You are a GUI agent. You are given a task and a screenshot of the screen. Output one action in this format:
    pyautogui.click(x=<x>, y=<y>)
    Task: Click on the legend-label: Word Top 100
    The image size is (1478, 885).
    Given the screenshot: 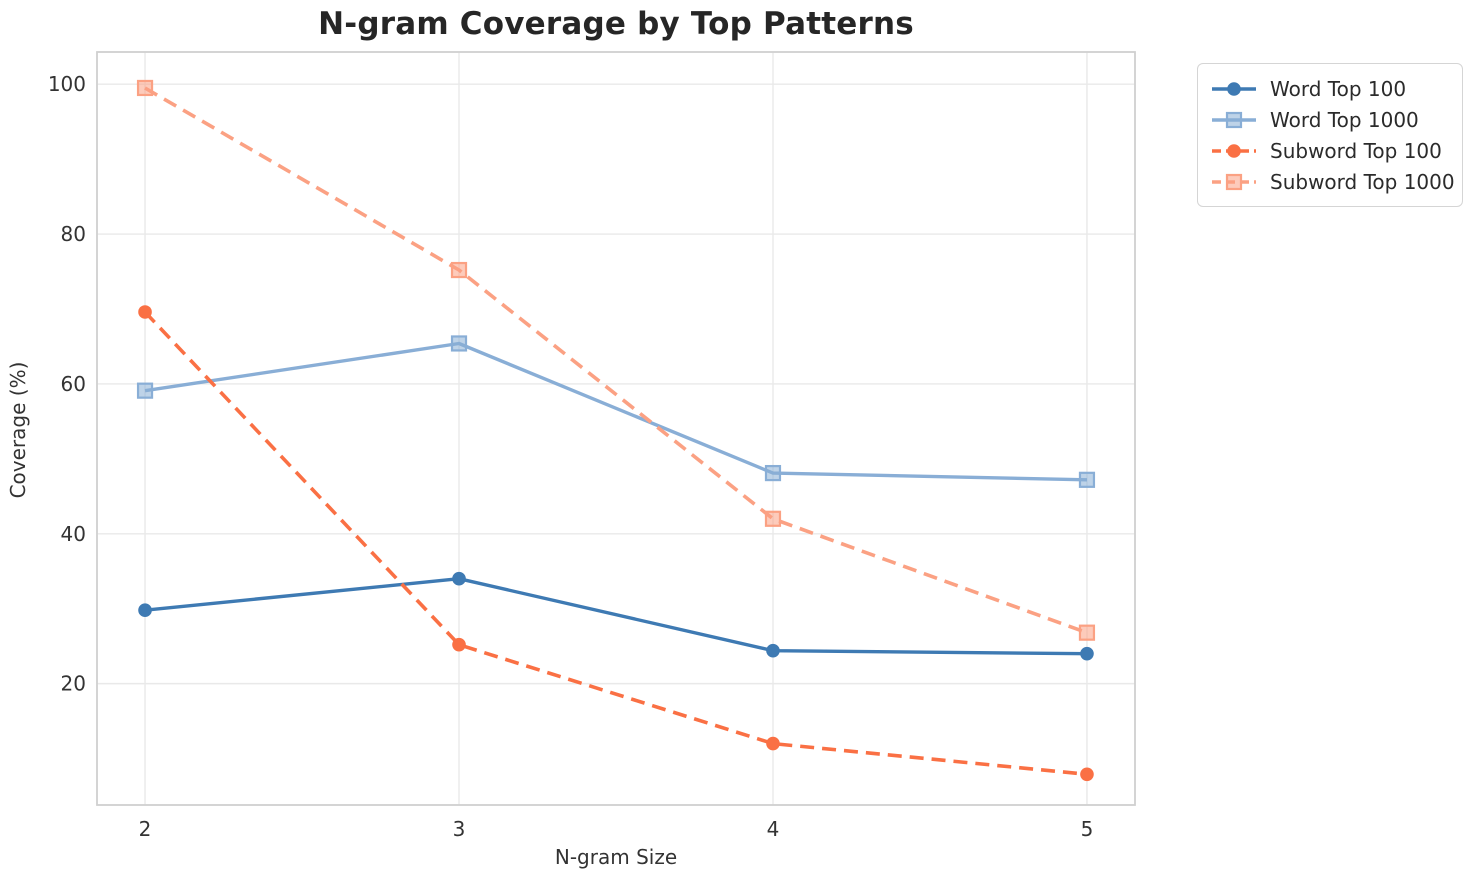 What is the action you would take?
    pyautogui.click(x=1338, y=88)
    